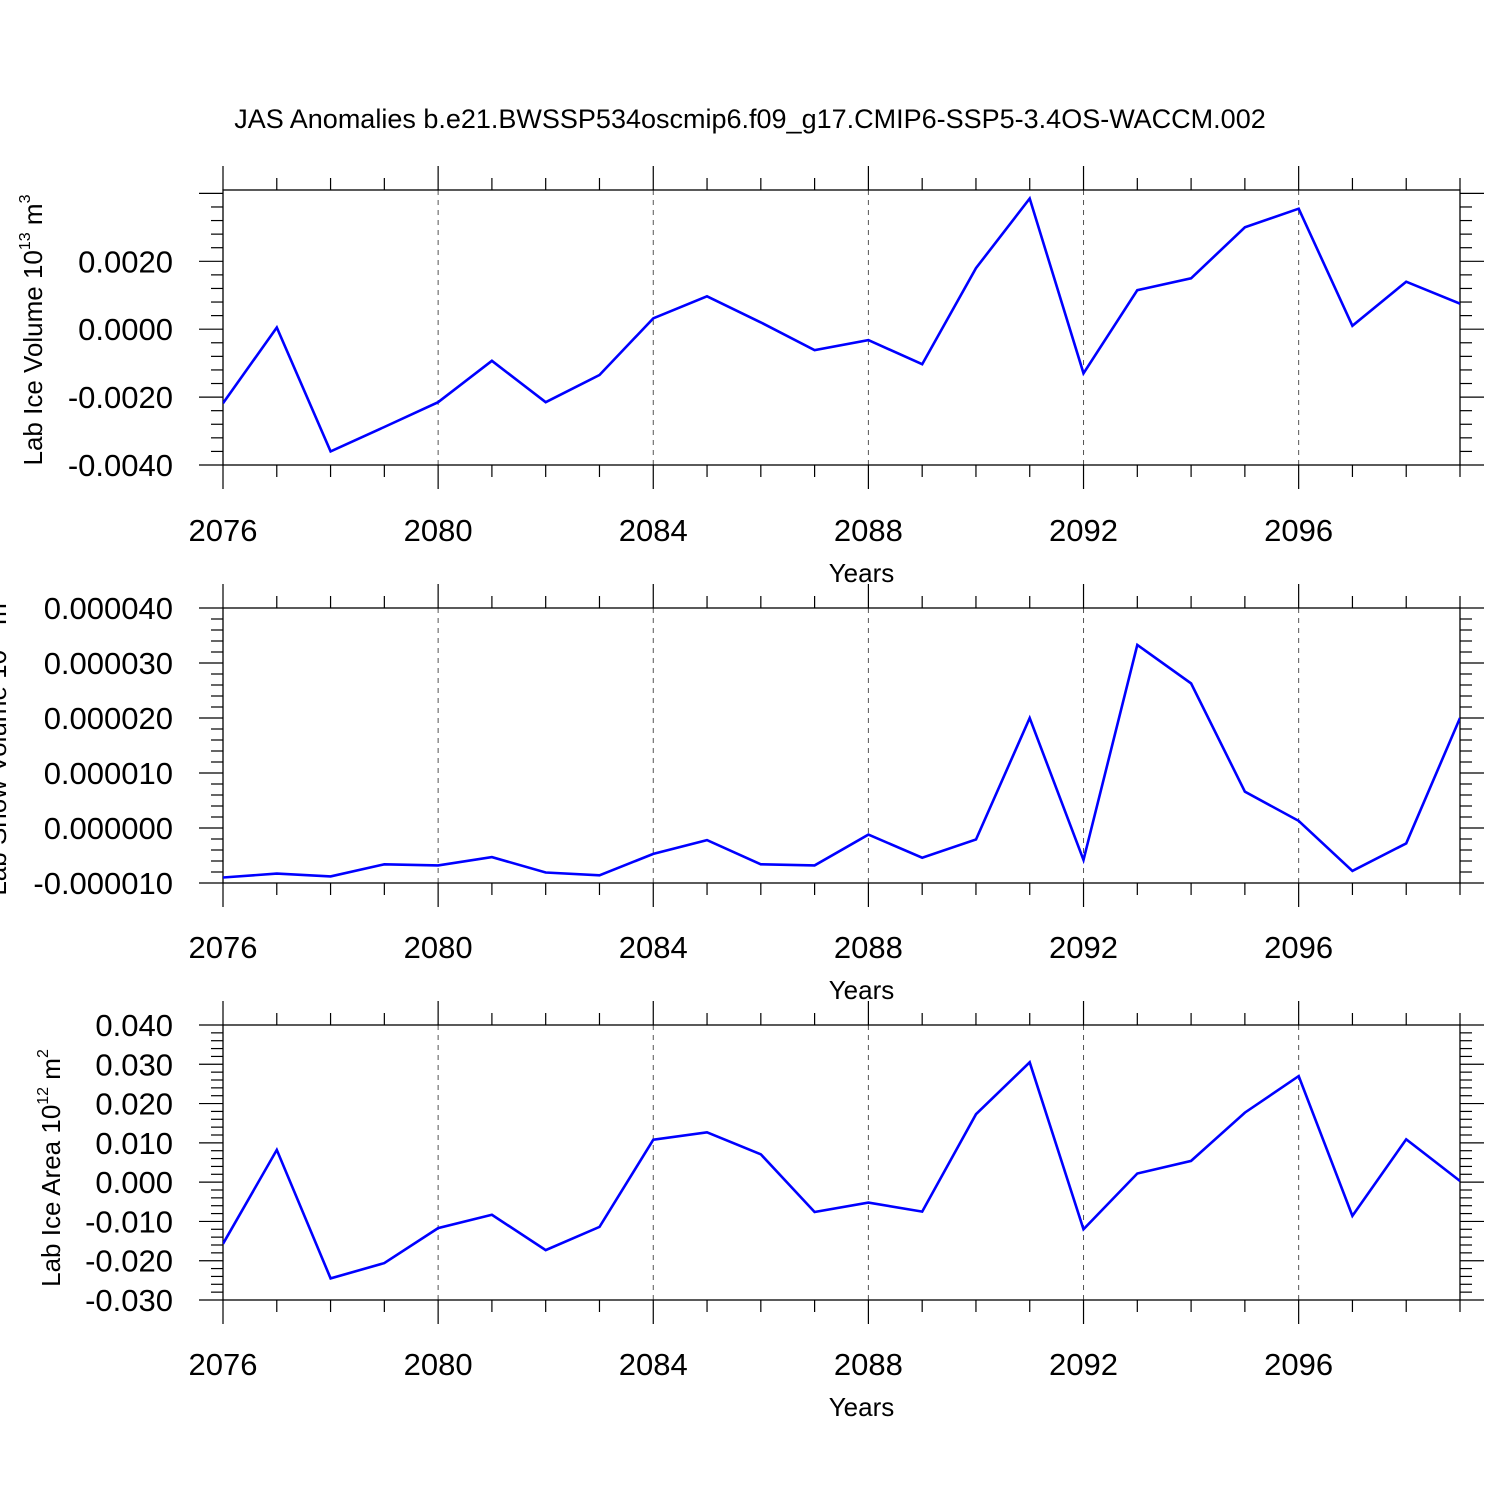 The image size is (1500, 1500). What do you see at coordinates (108, 828) in the screenshot?
I see `y-tick-label: 0.000000` at bounding box center [108, 828].